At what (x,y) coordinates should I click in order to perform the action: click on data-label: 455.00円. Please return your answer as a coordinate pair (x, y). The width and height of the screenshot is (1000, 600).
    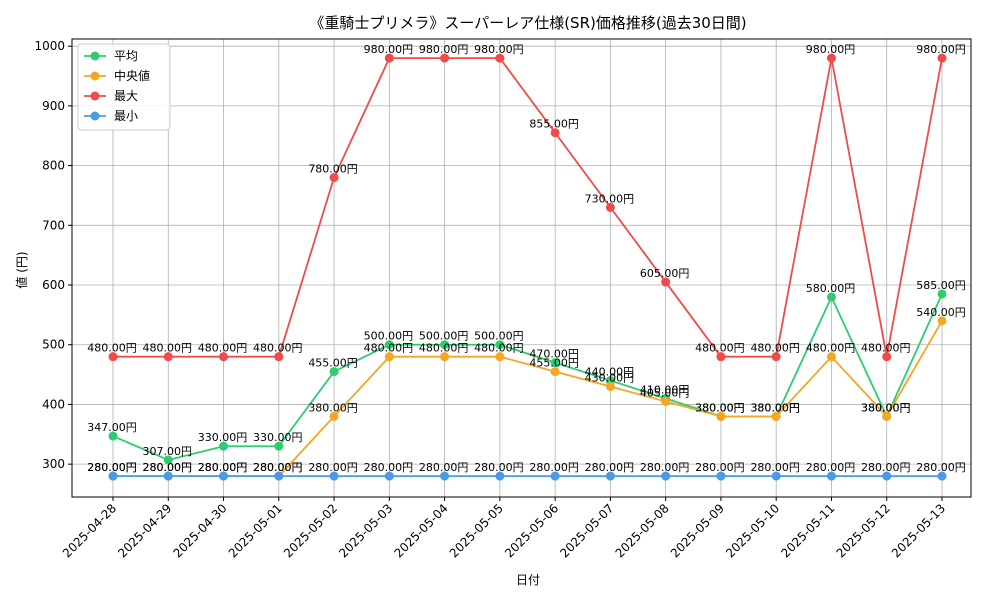
    Looking at the image, I should click on (333, 363).